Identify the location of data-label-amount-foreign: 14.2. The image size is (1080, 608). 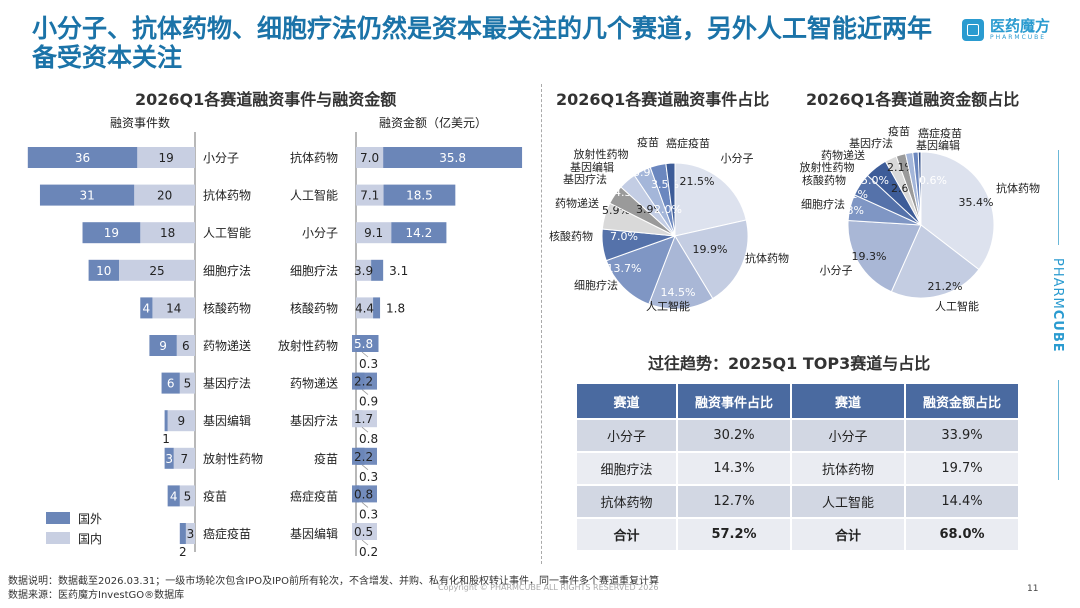
(418, 233).